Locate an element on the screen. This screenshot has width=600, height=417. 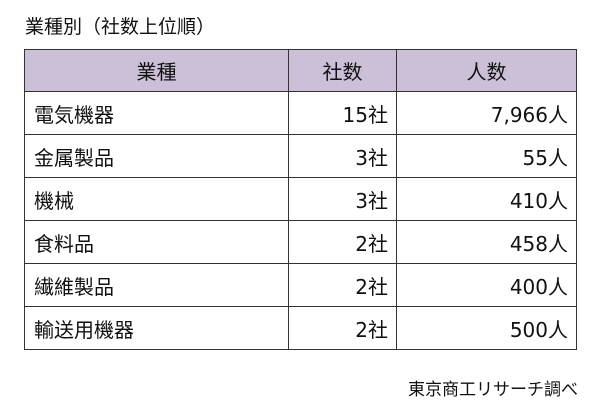
table-header-row: 業種 社数 人数 is located at coordinates (300, 70).